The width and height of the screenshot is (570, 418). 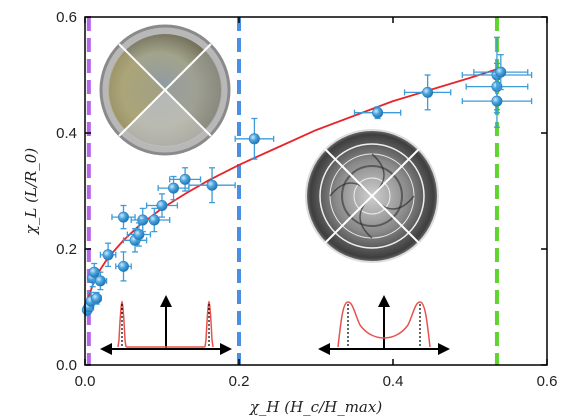 What do you see at coordinates (85, 381) in the screenshot?
I see `x-tick-label: 0.0` at bounding box center [85, 381].